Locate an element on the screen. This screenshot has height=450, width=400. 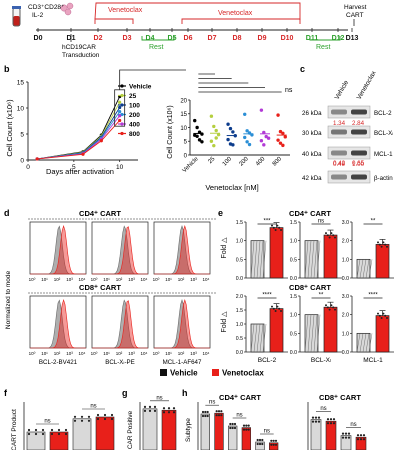
fold-y-tick-label: 1.0 is located at coordinates (345, 260).